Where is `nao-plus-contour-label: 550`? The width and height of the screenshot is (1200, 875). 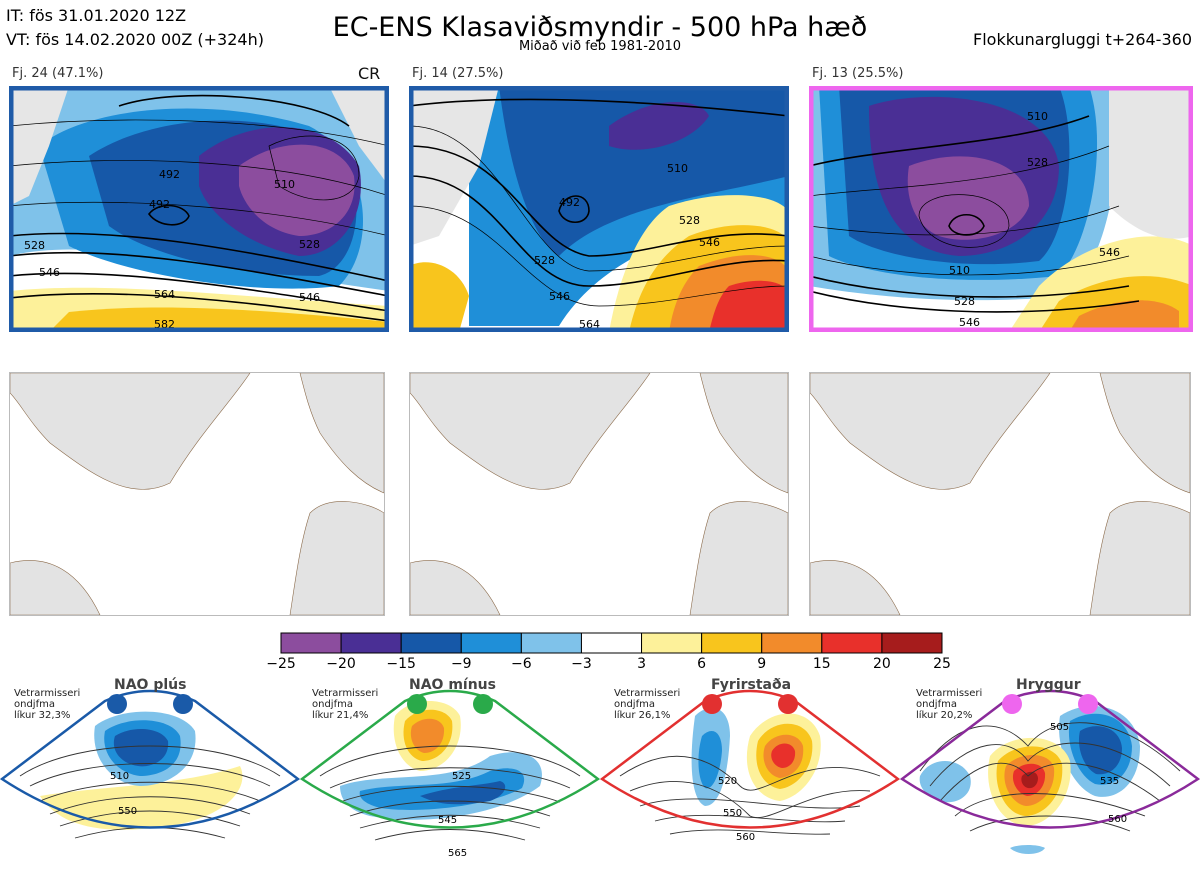 nao-plus-contour-label: 550 is located at coordinates (127, 811).